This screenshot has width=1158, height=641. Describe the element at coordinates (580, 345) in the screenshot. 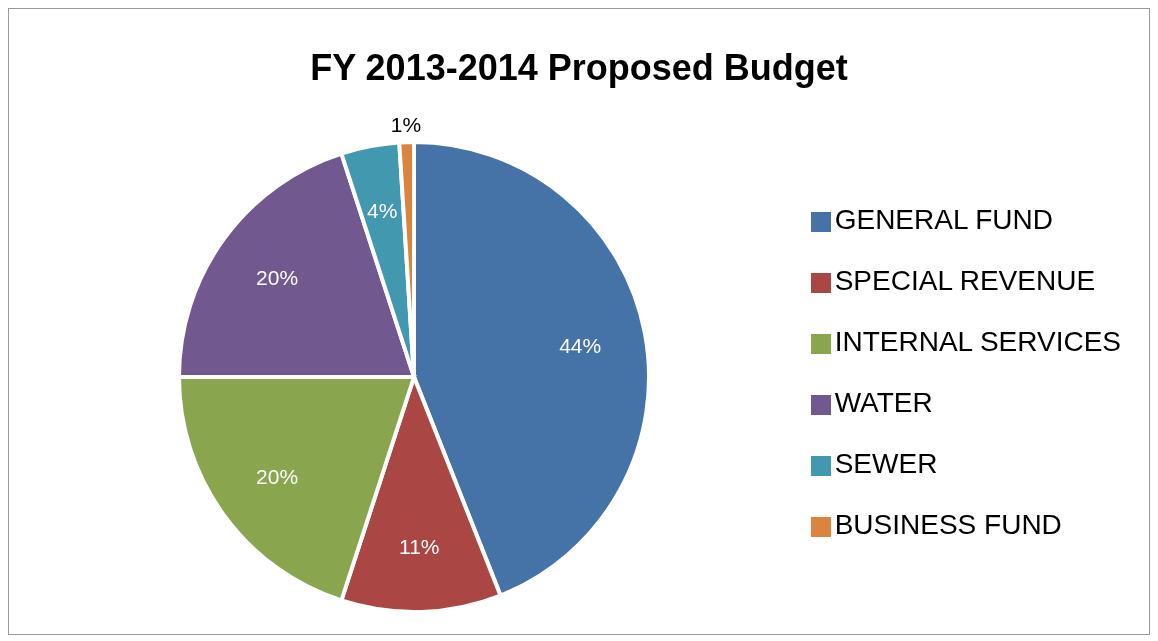

I see `data-label: 44%` at that location.